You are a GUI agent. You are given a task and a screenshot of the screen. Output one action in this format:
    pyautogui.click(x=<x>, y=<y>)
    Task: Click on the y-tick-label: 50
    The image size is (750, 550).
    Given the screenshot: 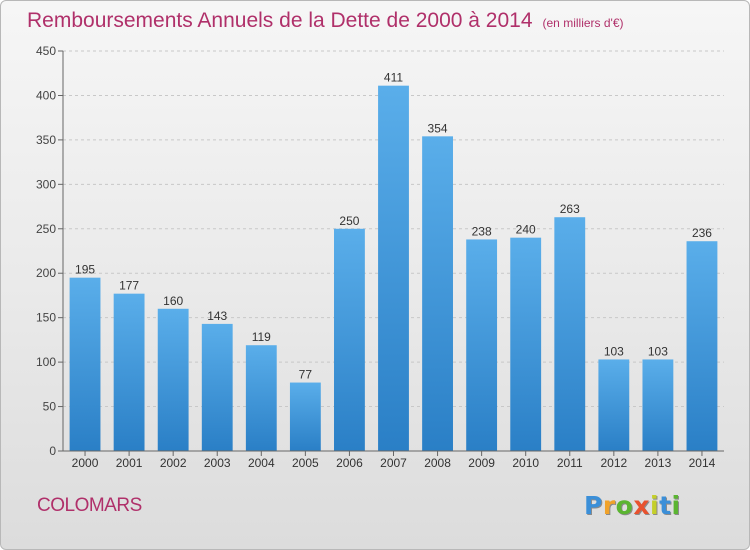 What is the action you would take?
    pyautogui.click(x=50, y=407)
    